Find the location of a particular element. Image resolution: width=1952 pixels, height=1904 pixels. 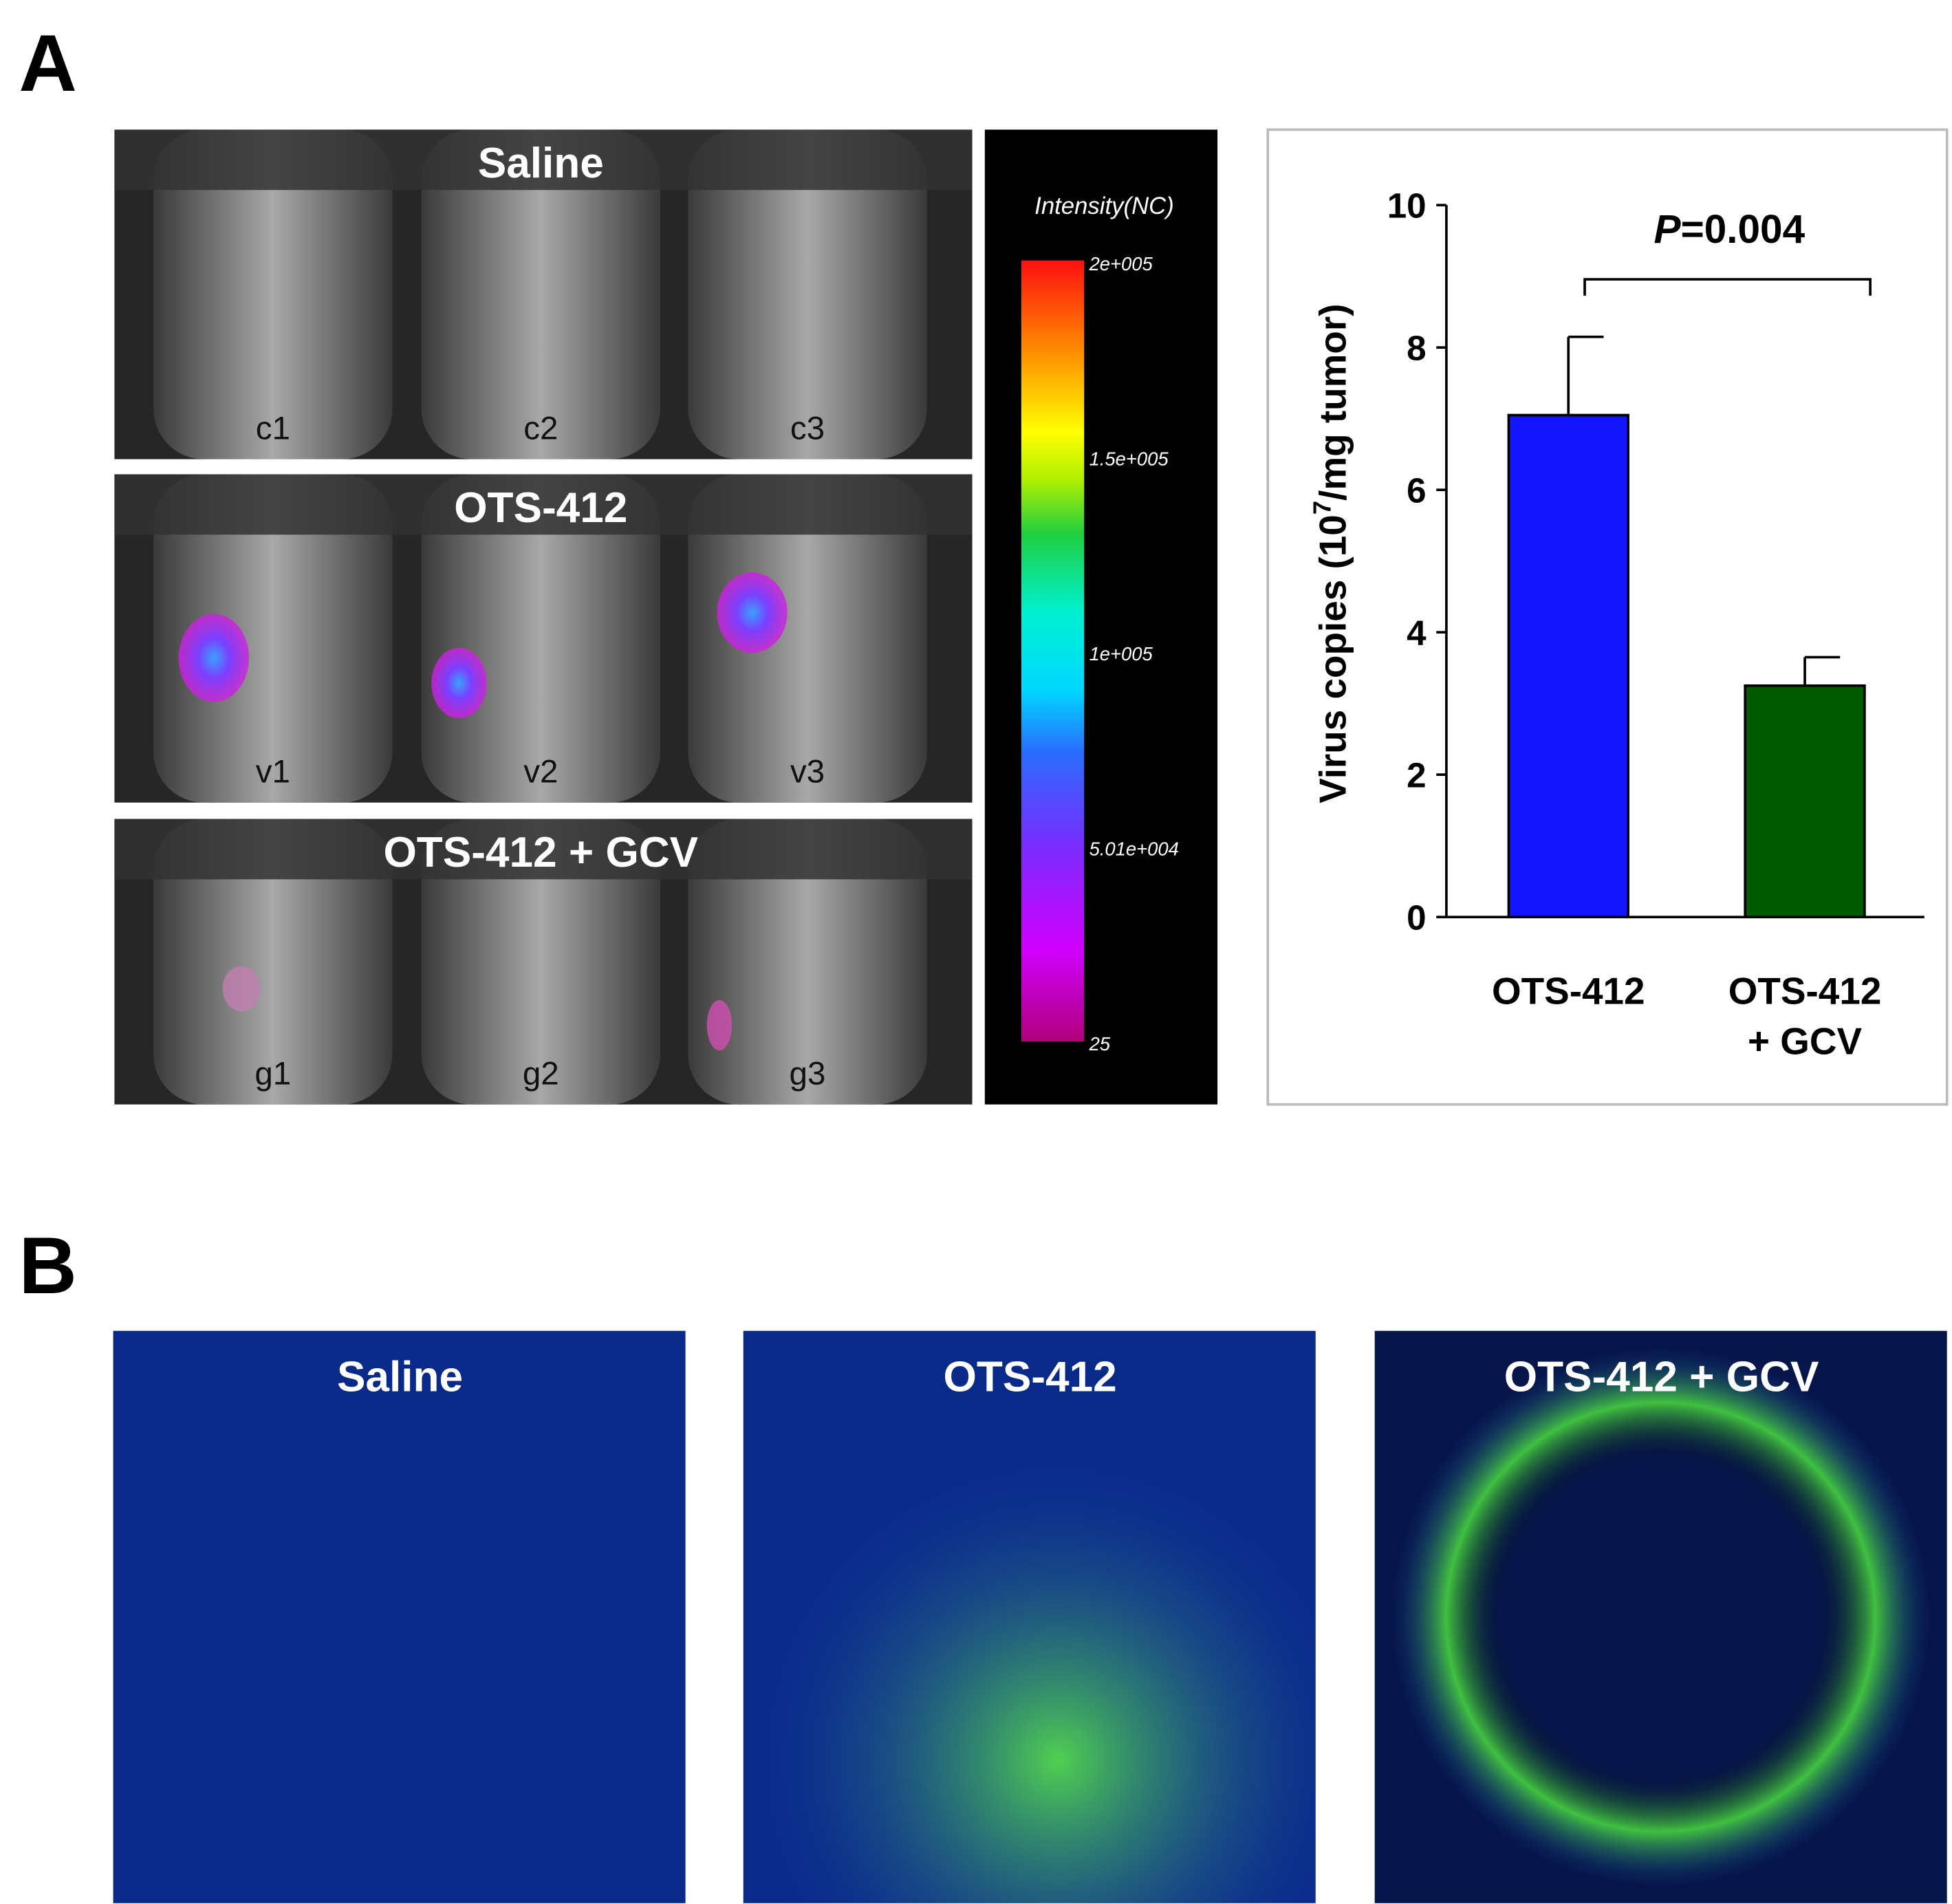

colorbar-label: 1.5e+005 is located at coordinates (1129, 459).